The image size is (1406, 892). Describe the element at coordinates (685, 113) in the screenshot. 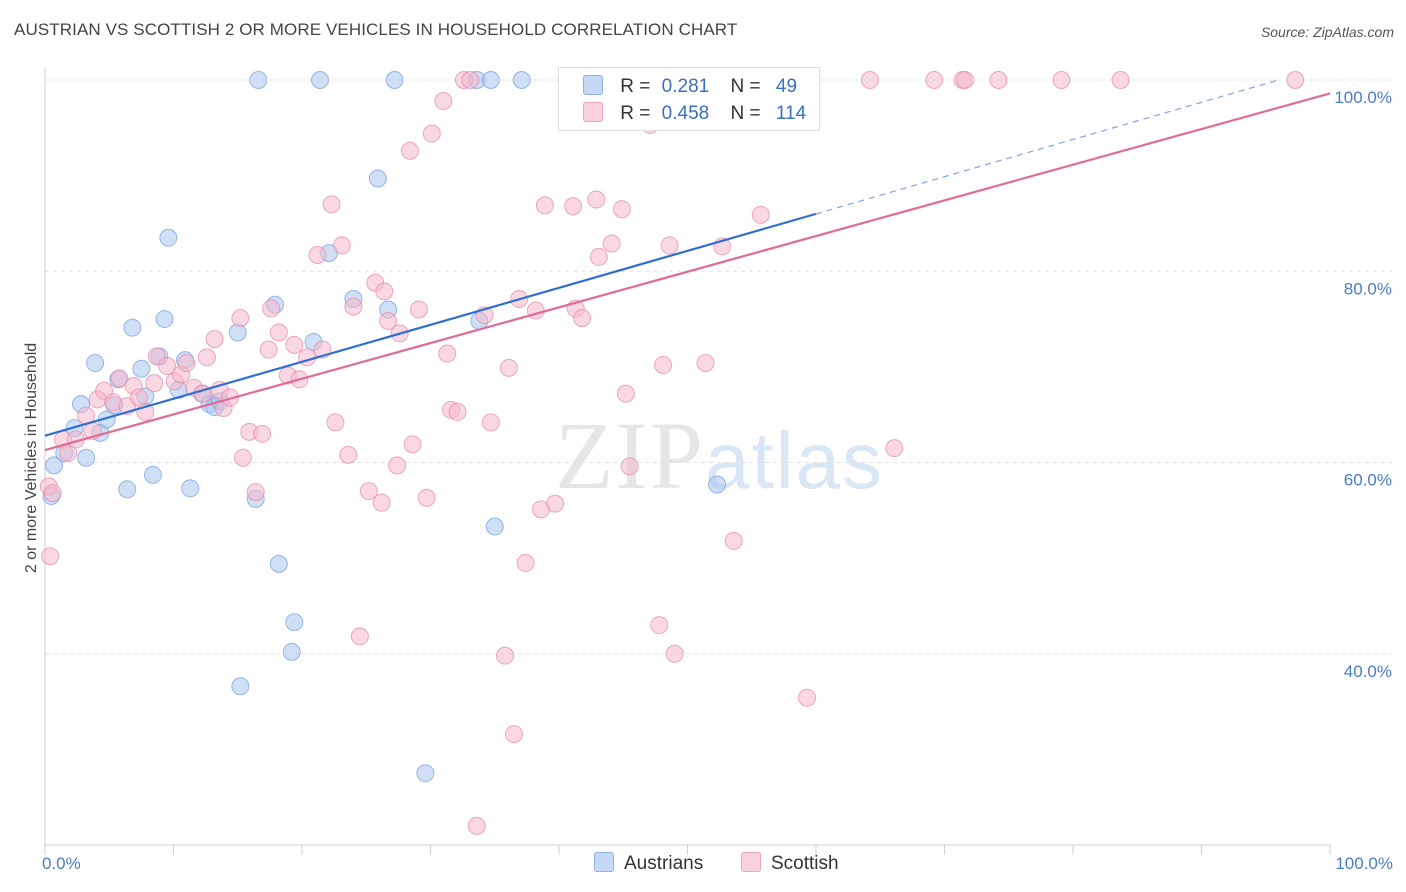

I see `legend-r-value: 0.458` at that location.